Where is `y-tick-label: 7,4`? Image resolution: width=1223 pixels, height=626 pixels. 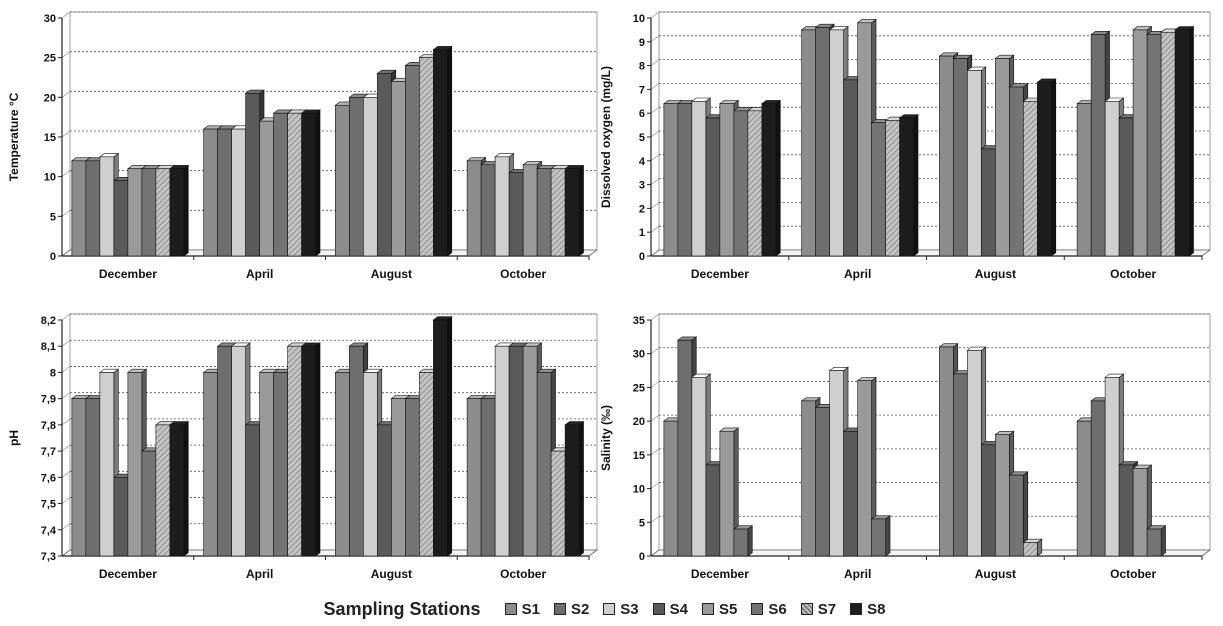 y-tick-label: 7,4 is located at coordinates (49, 531).